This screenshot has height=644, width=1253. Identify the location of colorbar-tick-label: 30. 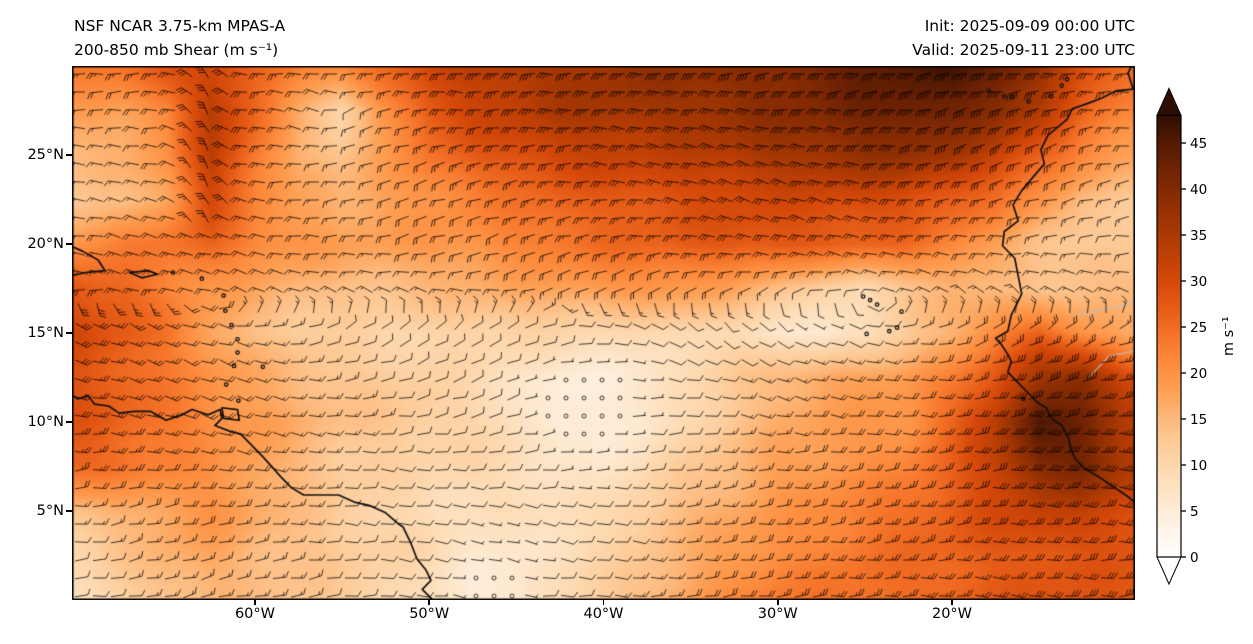
(1198, 282).